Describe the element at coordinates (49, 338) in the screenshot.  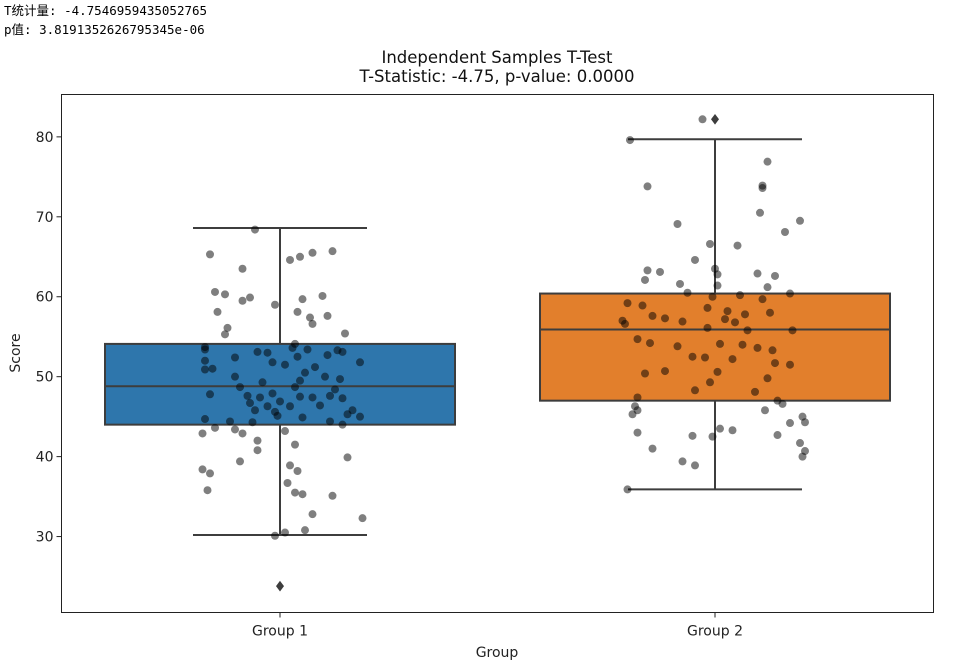
I see `y-axis: 30 40 50 60 70 80` at that location.